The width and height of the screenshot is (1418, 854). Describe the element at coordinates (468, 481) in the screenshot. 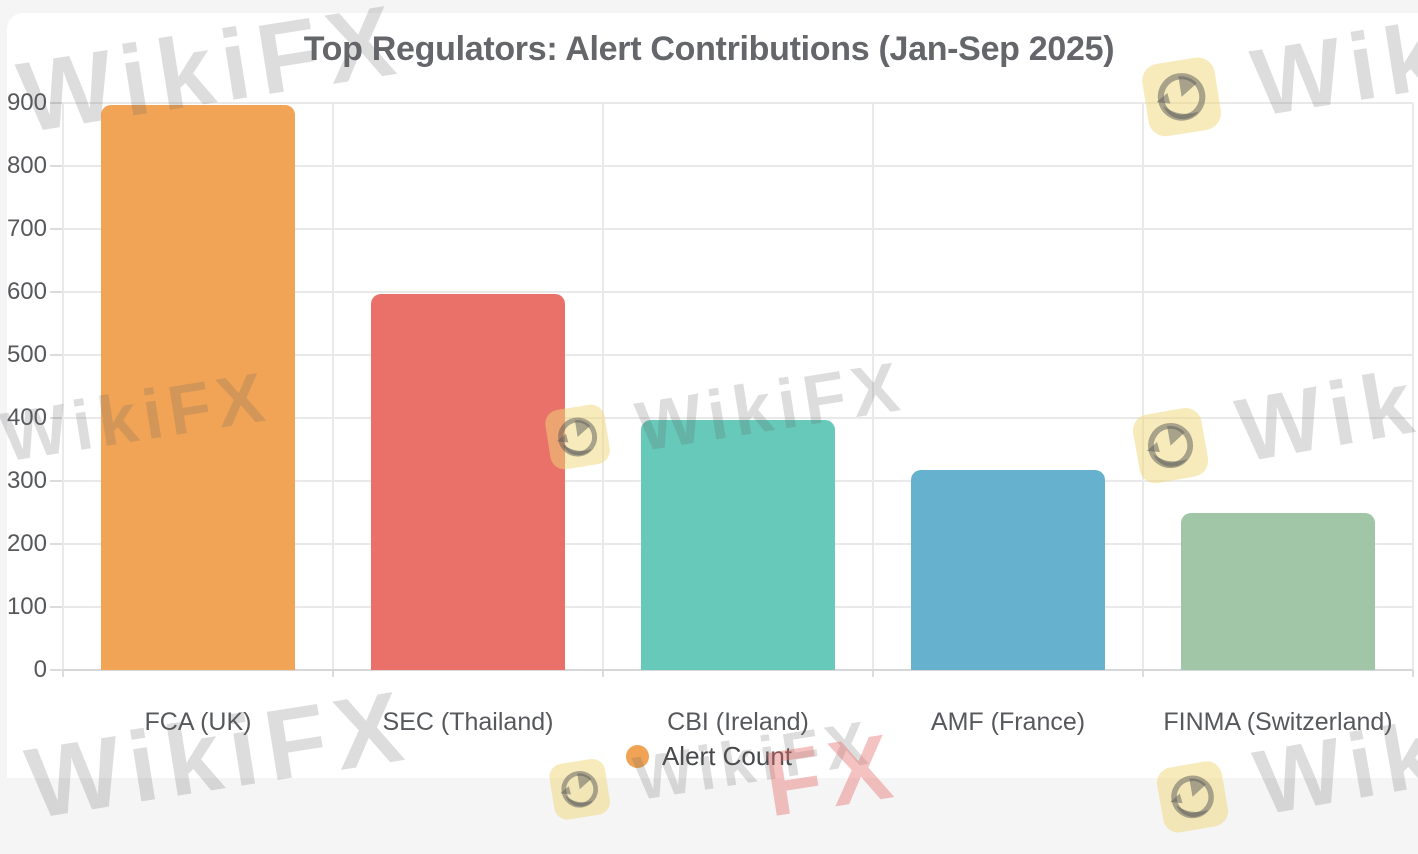

I see `bar-sec-thailand` at that location.